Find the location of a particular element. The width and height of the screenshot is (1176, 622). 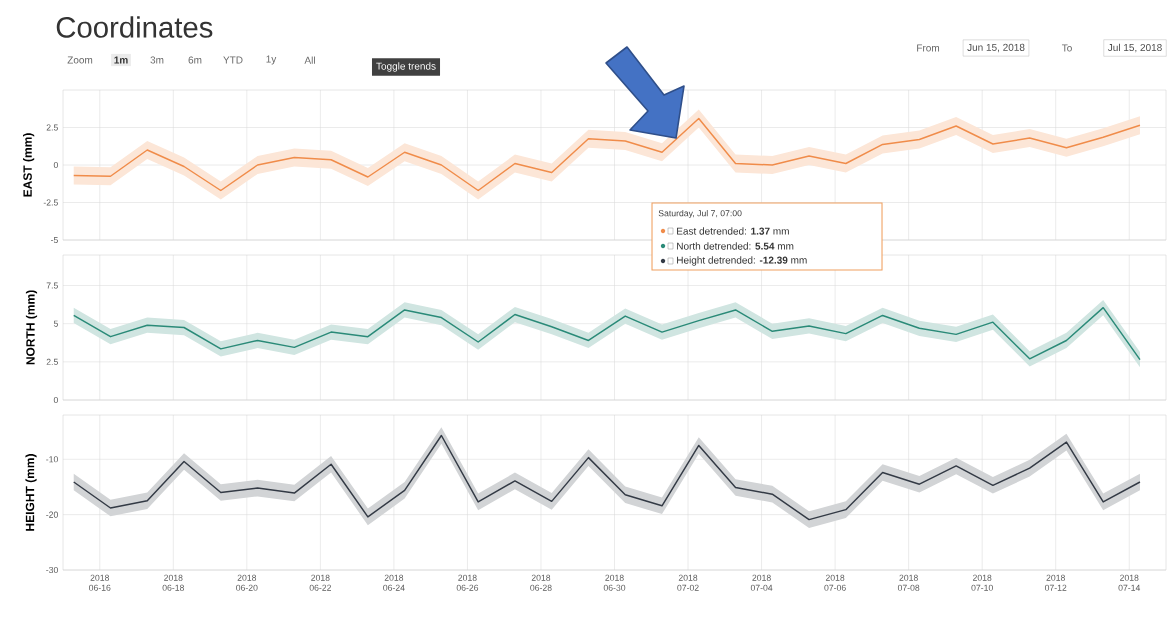

chart-title: Coordinates is located at coordinates (134, 27).